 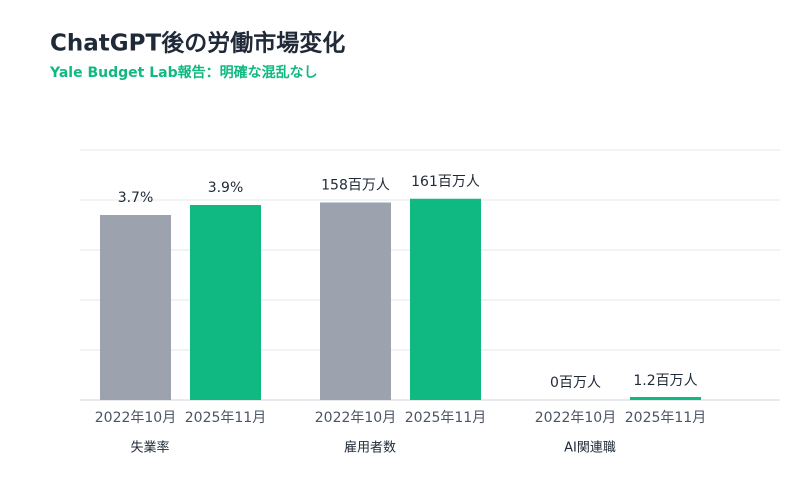 I want to click on value-label: 3.9%, so click(x=226, y=188).